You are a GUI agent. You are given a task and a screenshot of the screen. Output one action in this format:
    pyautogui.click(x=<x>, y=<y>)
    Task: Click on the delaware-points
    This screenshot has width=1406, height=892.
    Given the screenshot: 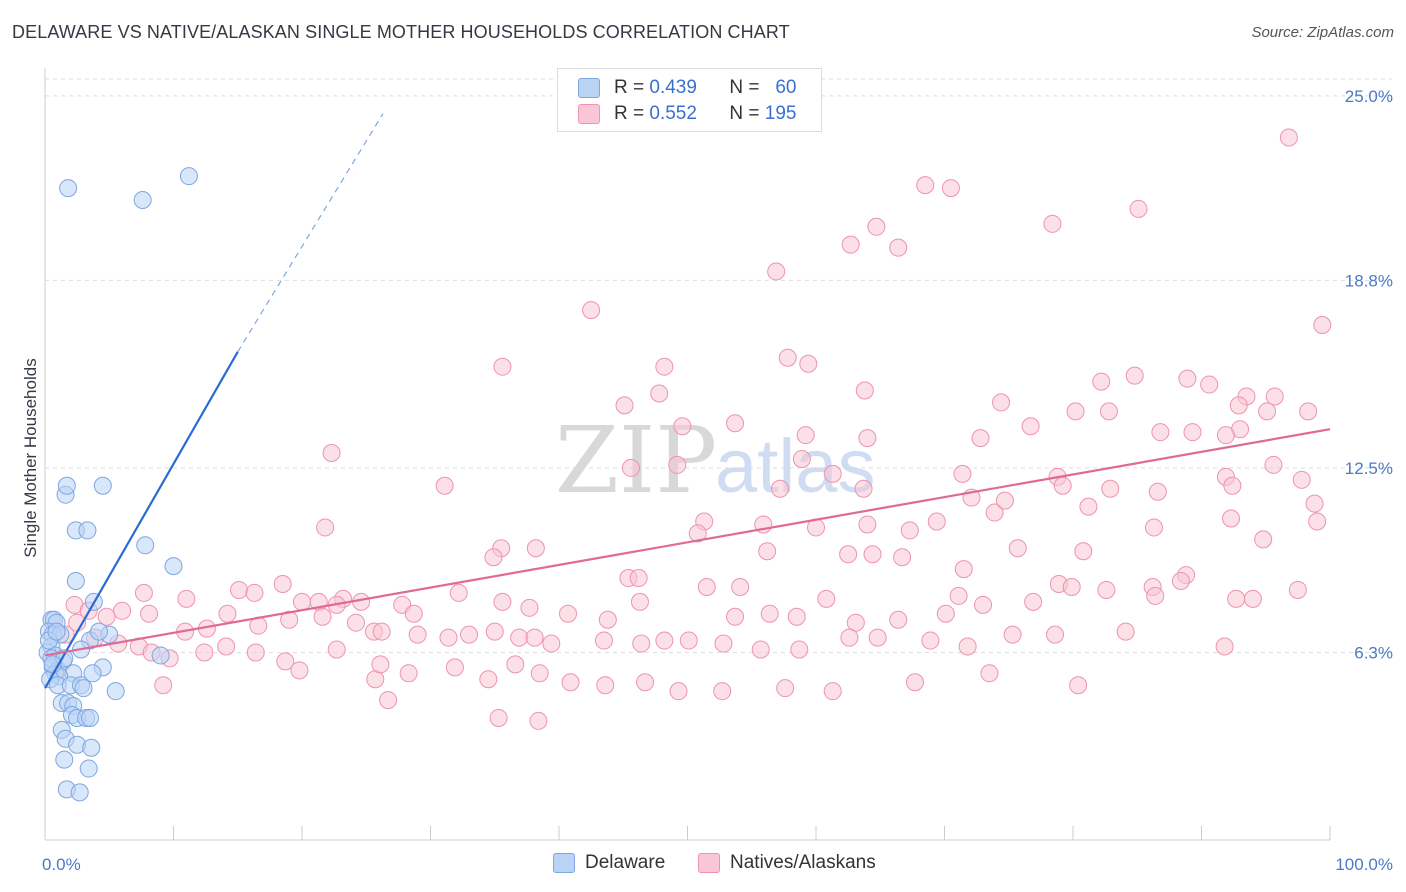 What is the action you would take?
    pyautogui.click(x=118, y=484)
    